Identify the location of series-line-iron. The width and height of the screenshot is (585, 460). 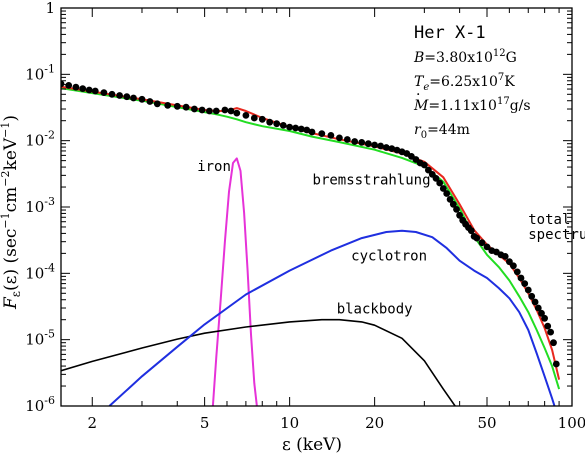
(234, 281).